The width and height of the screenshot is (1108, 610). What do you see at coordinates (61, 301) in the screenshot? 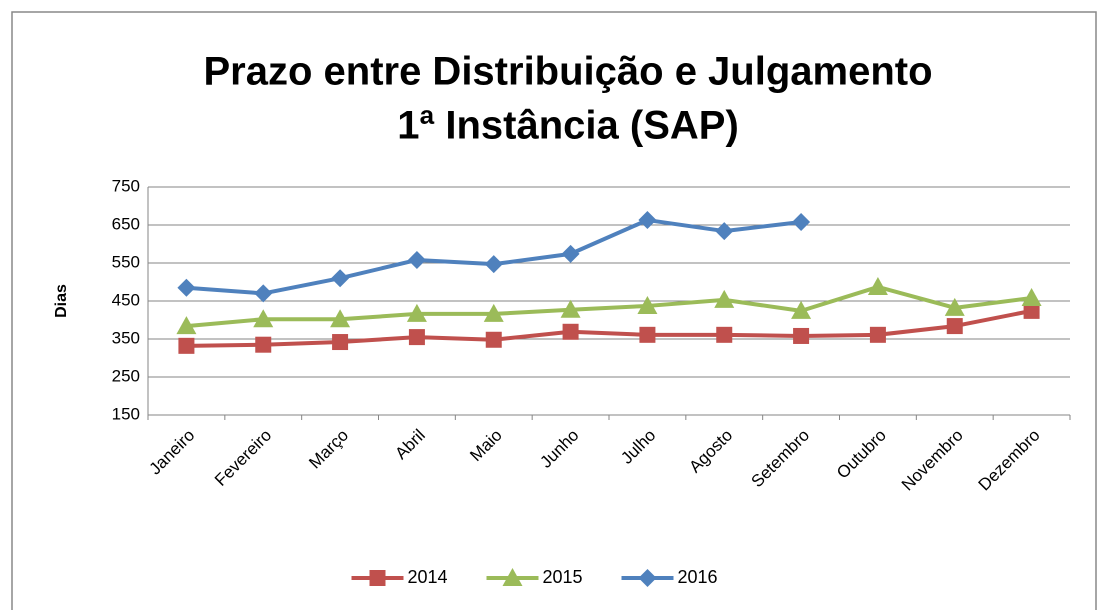
I see `y-axis-title: Dias` at bounding box center [61, 301].